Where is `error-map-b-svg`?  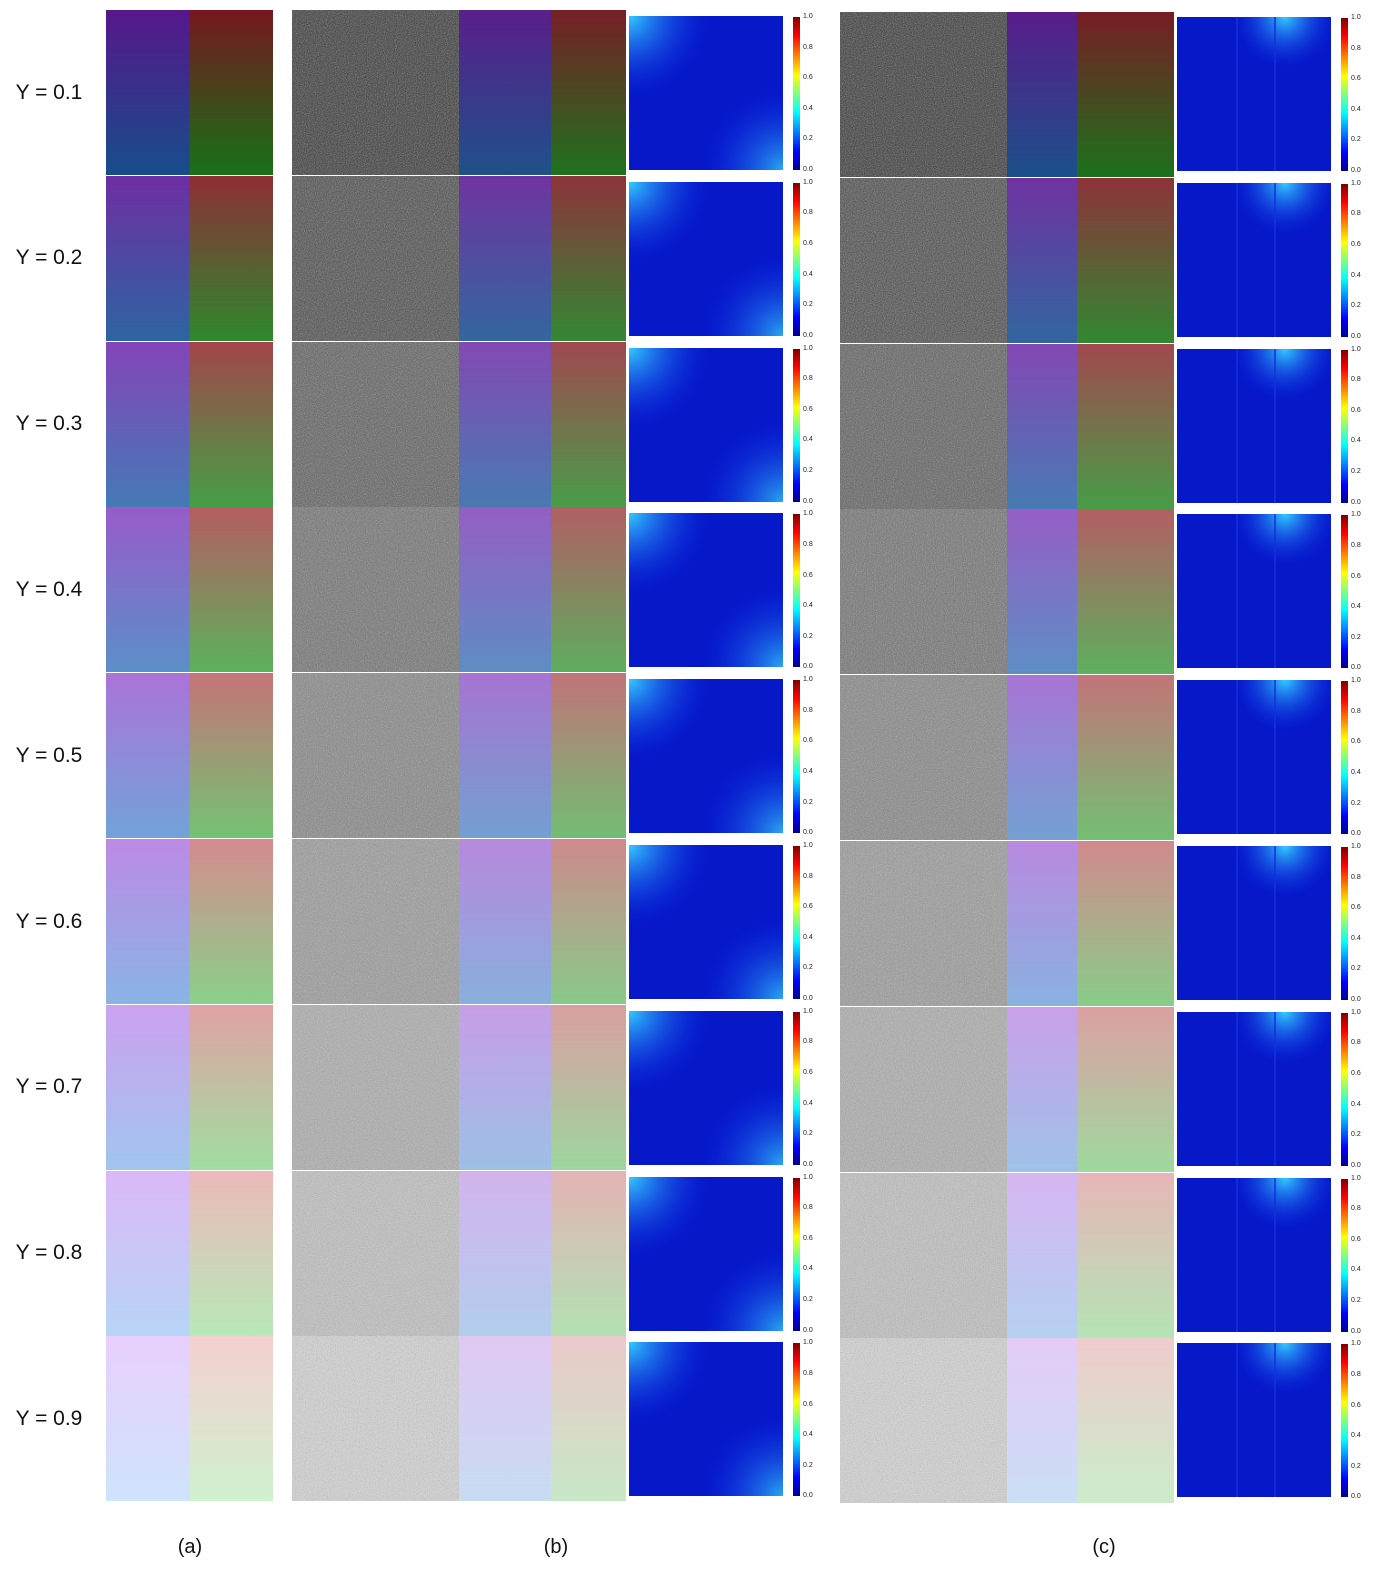
error-map-b-svg is located at coordinates (706, 424).